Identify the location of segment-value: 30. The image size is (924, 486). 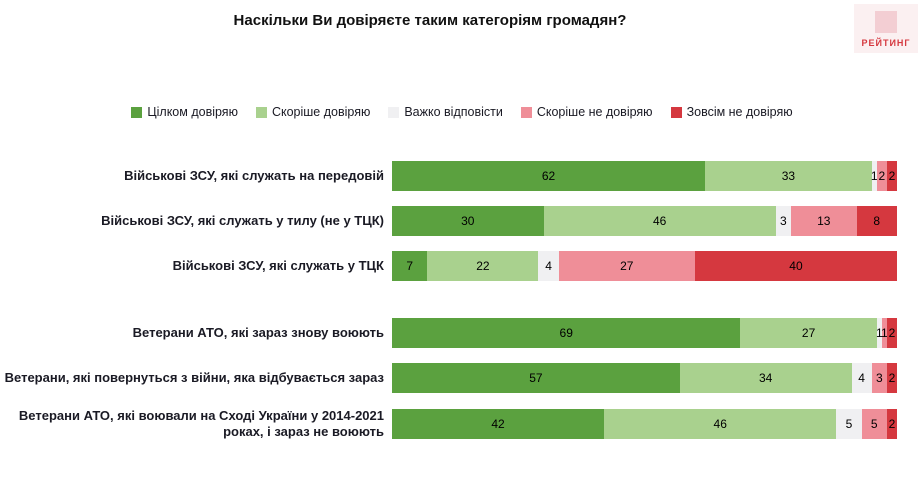
(468, 221).